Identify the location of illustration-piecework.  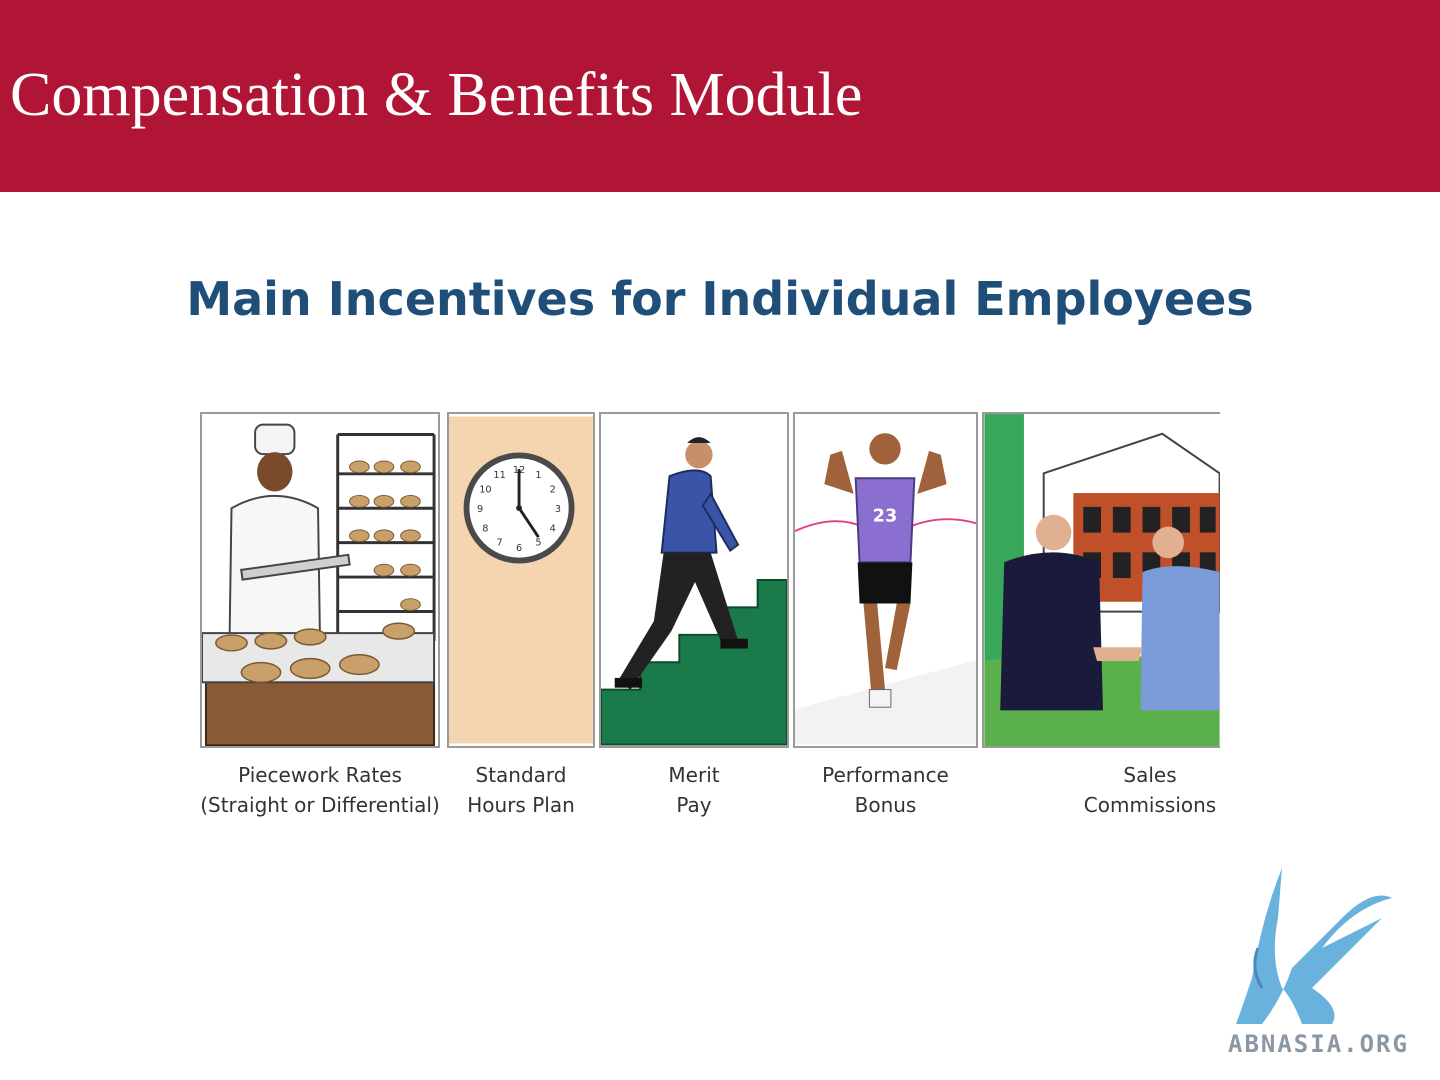
(320, 580).